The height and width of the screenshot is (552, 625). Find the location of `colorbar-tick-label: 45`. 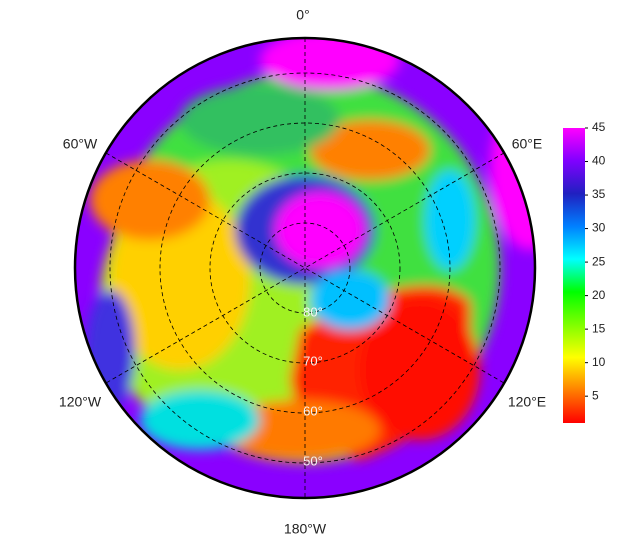

colorbar-tick-label: 45 is located at coordinates (599, 127).